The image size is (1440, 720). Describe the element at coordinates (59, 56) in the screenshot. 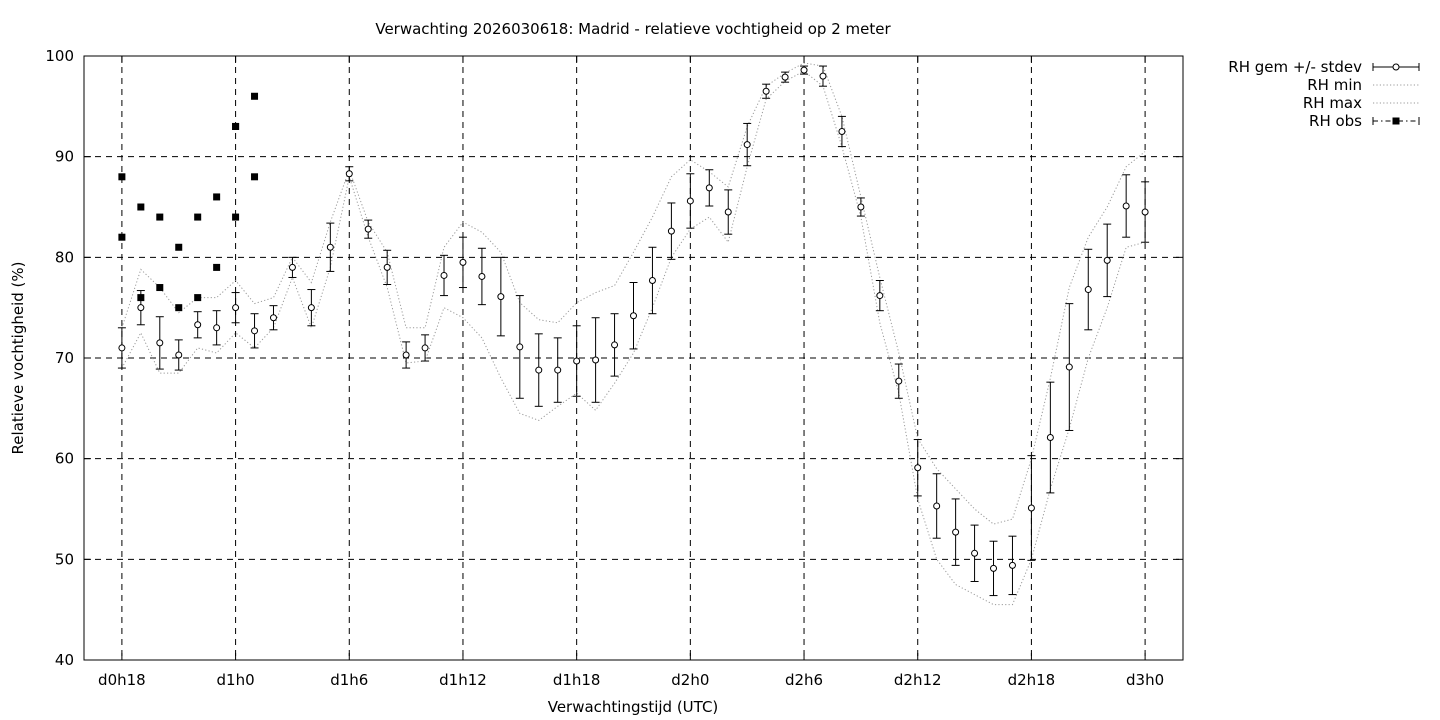

I see `y-tick-label: 100` at that location.